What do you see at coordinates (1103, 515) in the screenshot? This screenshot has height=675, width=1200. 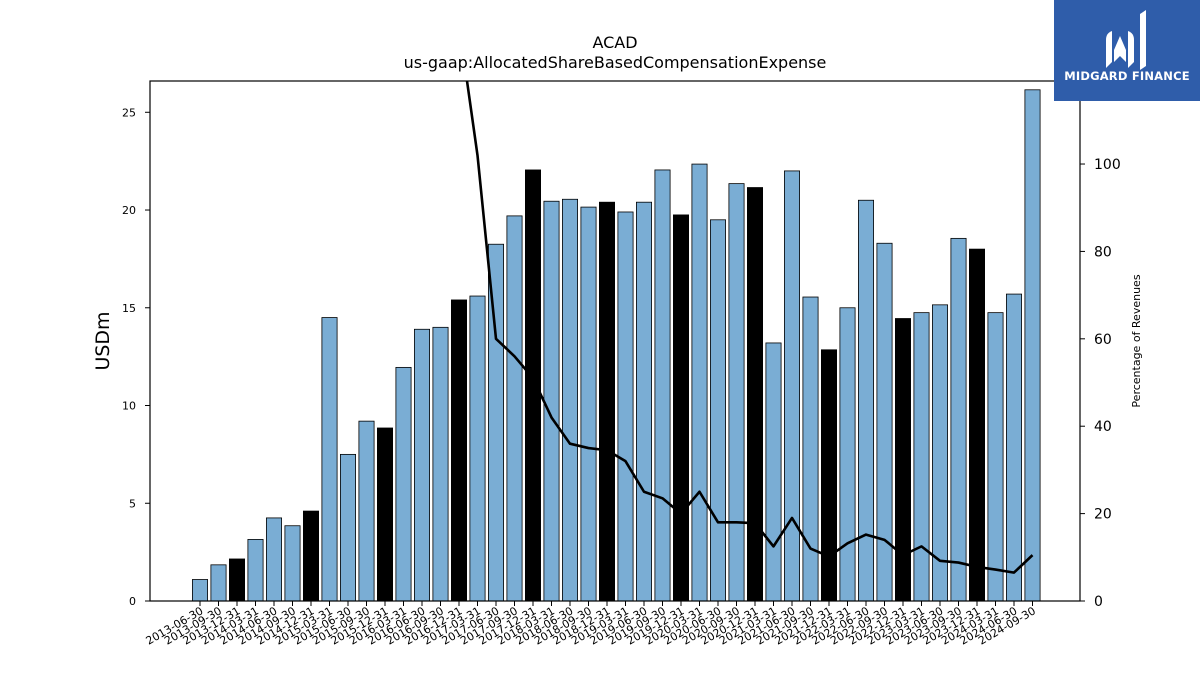 I see `y2-tick-label: 20` at bounding box center [1103, 515].